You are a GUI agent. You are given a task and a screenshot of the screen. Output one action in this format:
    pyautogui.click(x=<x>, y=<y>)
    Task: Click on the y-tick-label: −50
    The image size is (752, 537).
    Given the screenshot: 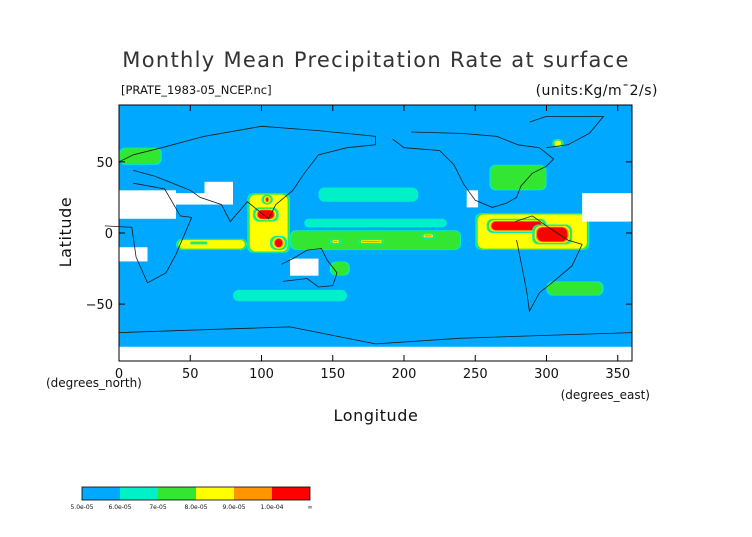 What is the action you would take?
    pyautogui.click(x=99, y=305)
    